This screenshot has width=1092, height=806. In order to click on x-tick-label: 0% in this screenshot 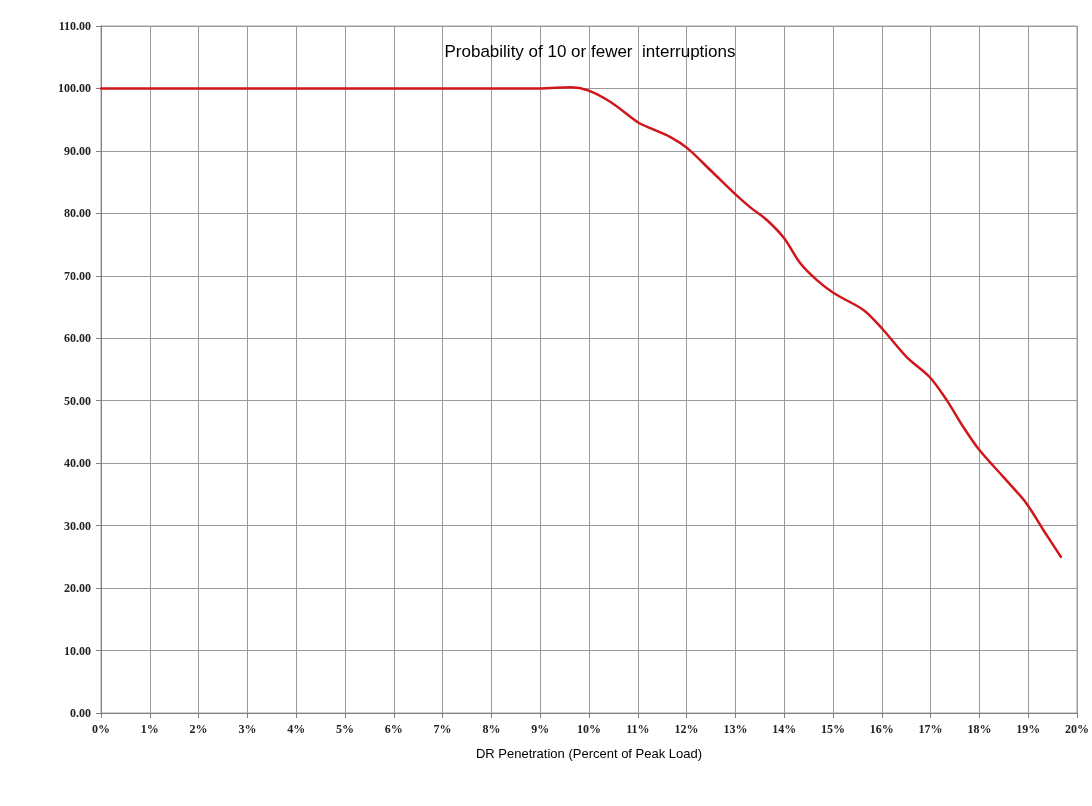, I will do `click(101, 729)`.